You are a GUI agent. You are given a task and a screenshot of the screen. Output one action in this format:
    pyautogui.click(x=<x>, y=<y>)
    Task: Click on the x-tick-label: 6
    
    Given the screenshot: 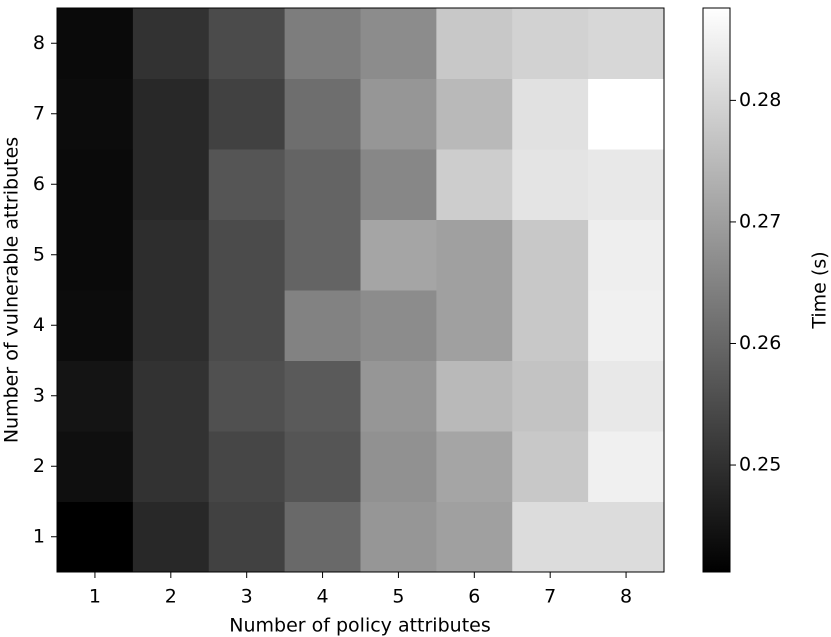 What is the action you would take?
    pyautogui.click(x=474, y=597)
    